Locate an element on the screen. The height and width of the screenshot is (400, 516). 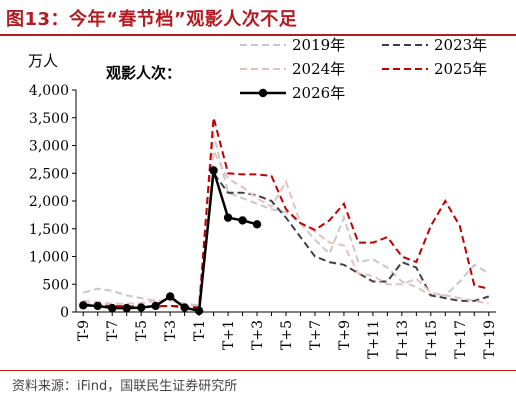
legend-marker is located at coordinates (263, 93).